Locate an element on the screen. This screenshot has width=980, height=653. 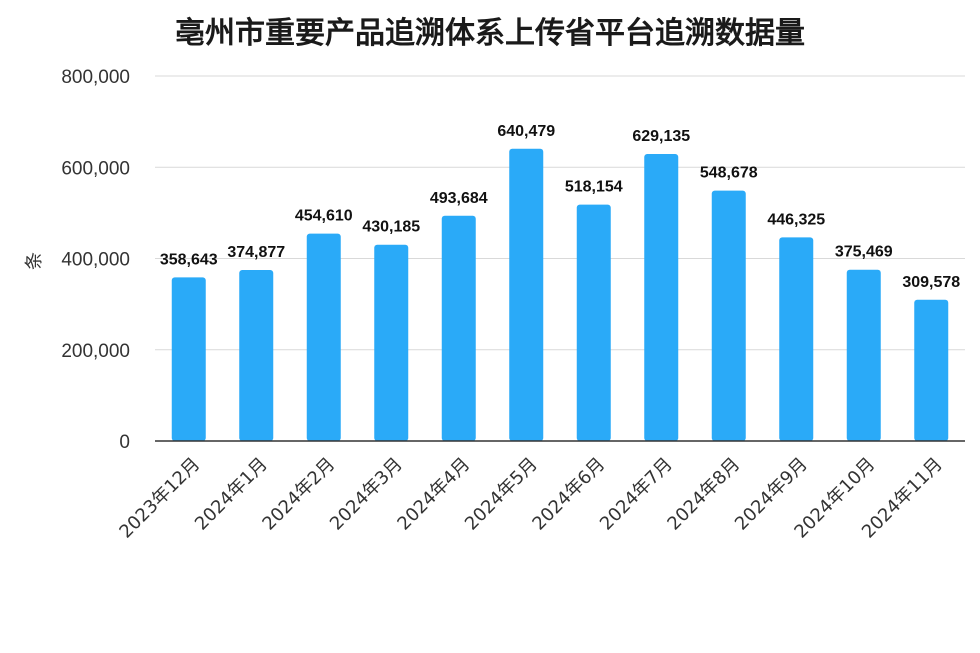
data-label: 374,877 is located at coordinates (256, 252).